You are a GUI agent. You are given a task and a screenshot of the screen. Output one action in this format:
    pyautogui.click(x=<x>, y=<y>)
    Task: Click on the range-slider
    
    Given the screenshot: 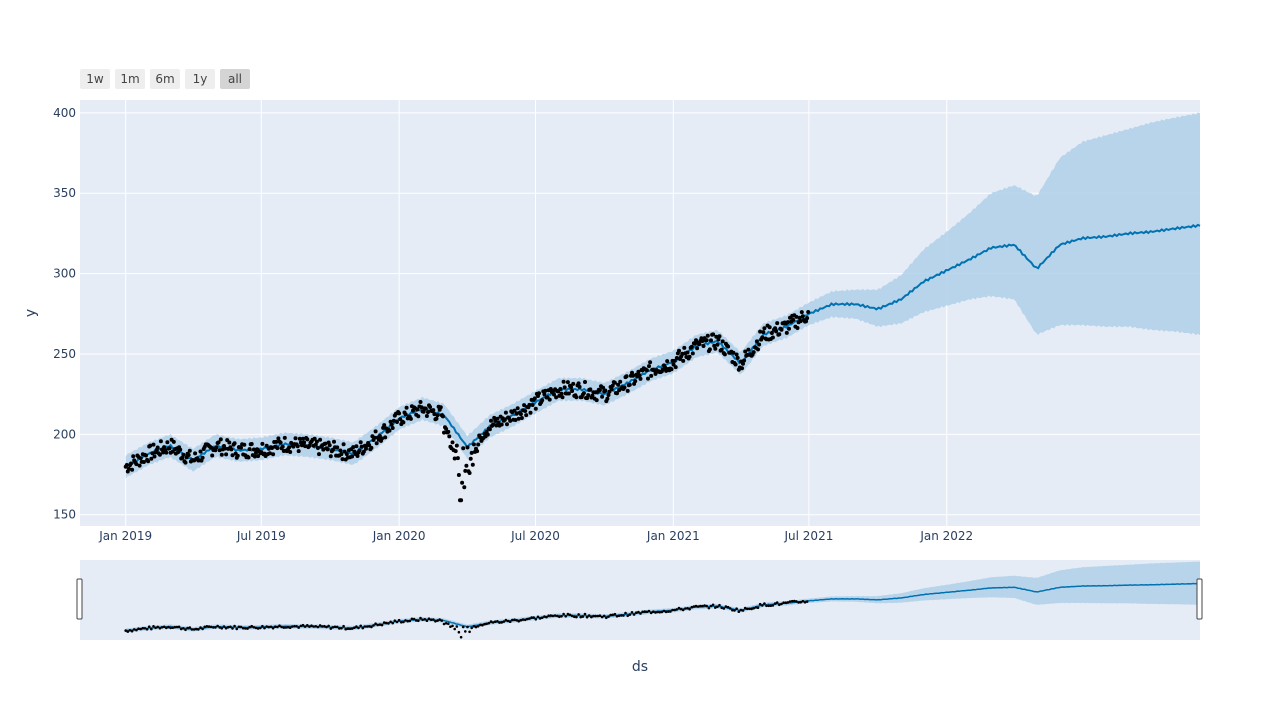 What is the action you would take?
    pyautogui.click(x=639, y=600)
    